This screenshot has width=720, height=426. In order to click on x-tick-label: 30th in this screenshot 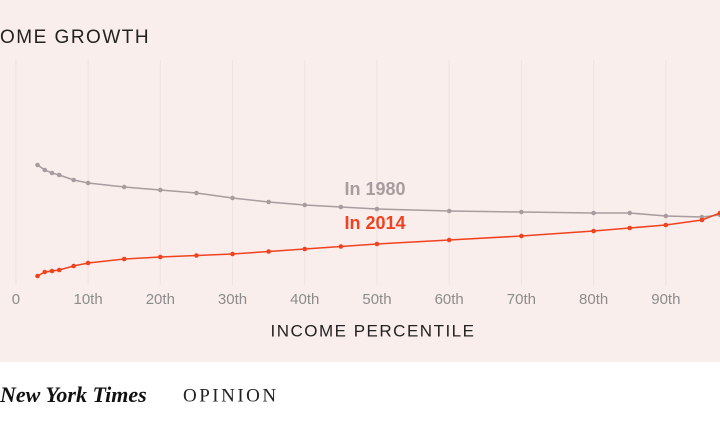, I will do `click(232, 299)`.